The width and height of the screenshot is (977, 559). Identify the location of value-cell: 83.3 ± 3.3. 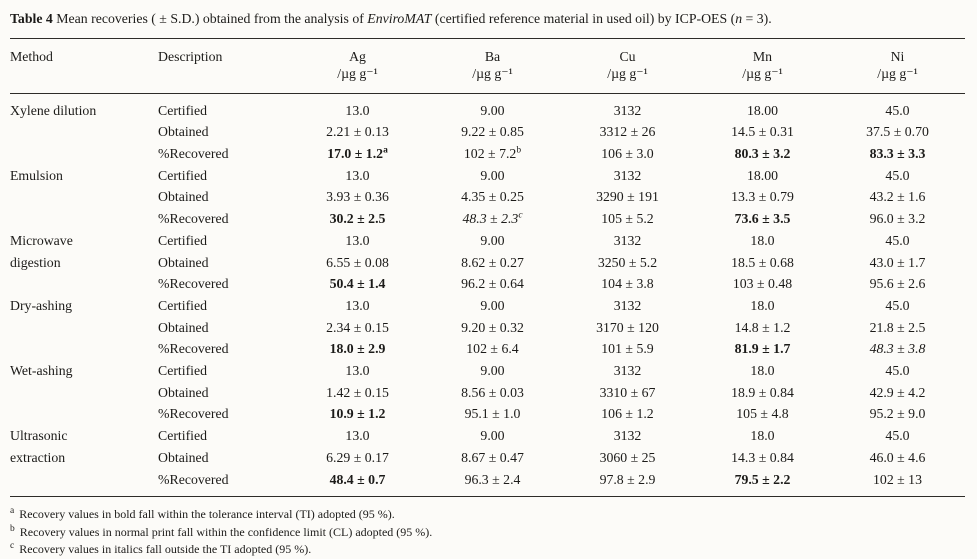
(897, 154).